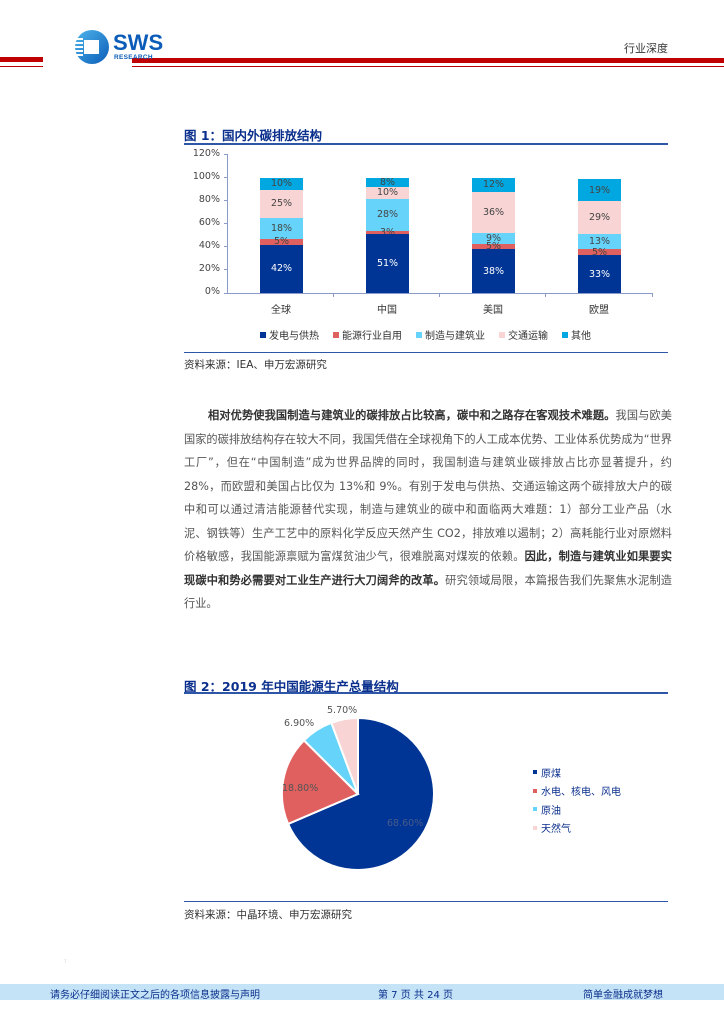  What do you see at coordinates (21, 59) in the screenshot?
I see `header-rule-left-thick` at bounding box center [21, 59].